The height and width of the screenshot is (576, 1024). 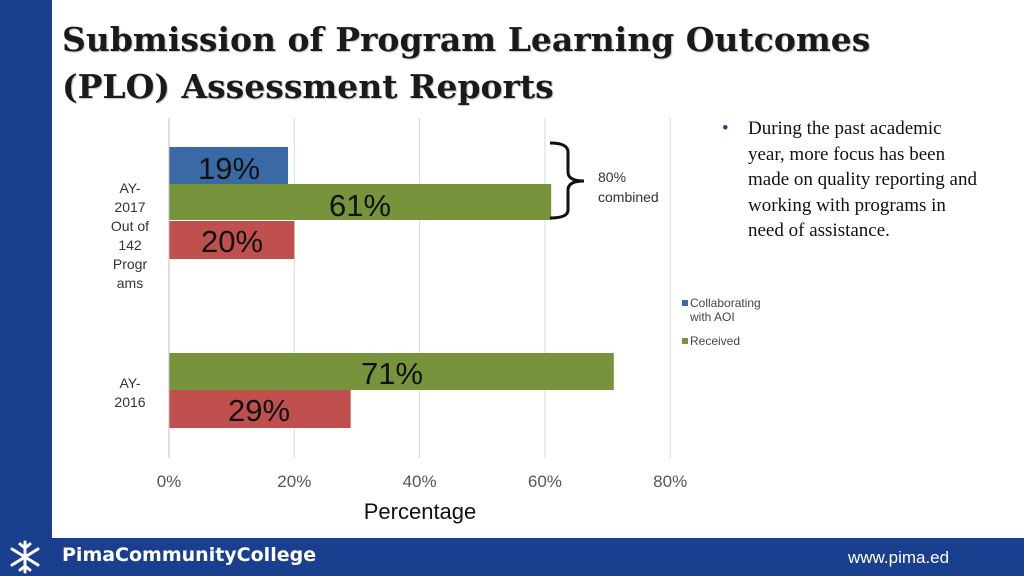 I want to click on legend-swatch-received, so click(x=685, y=341).